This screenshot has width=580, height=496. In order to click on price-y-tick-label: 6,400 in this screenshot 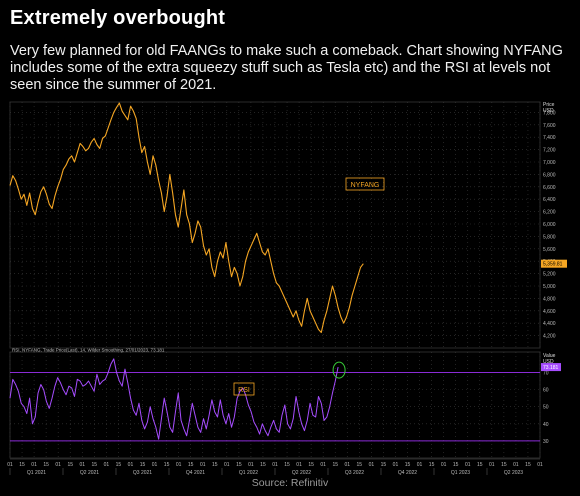, I will do `click(549, 200)`.